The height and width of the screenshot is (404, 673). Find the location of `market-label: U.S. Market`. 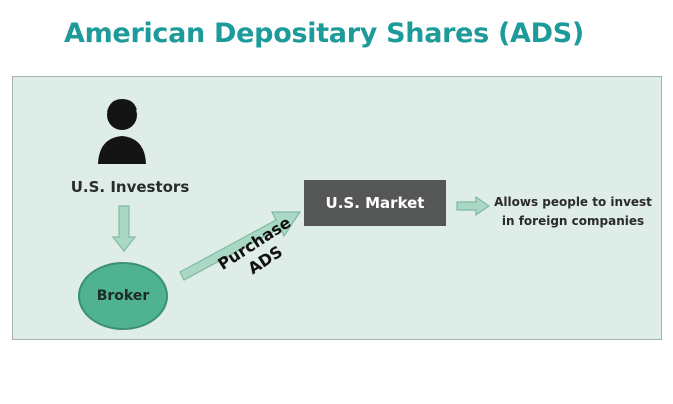

market-label: U.S. Market is located at coordinates (375, 203).